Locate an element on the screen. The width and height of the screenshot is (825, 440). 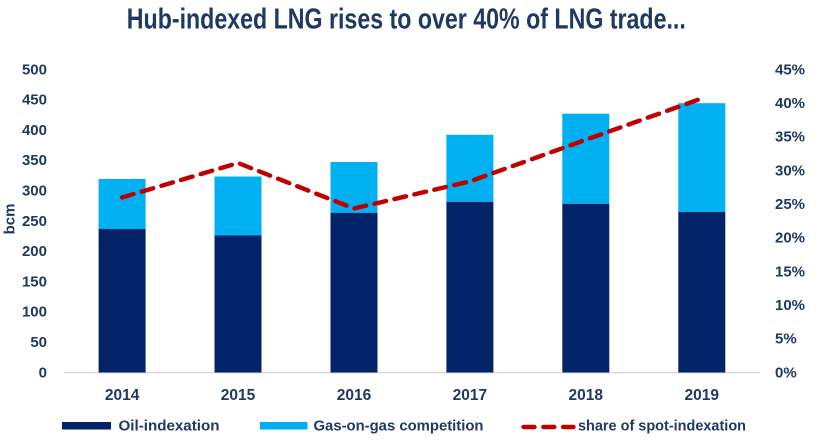
svg-text: 250 is located at coordinates (34, 221).